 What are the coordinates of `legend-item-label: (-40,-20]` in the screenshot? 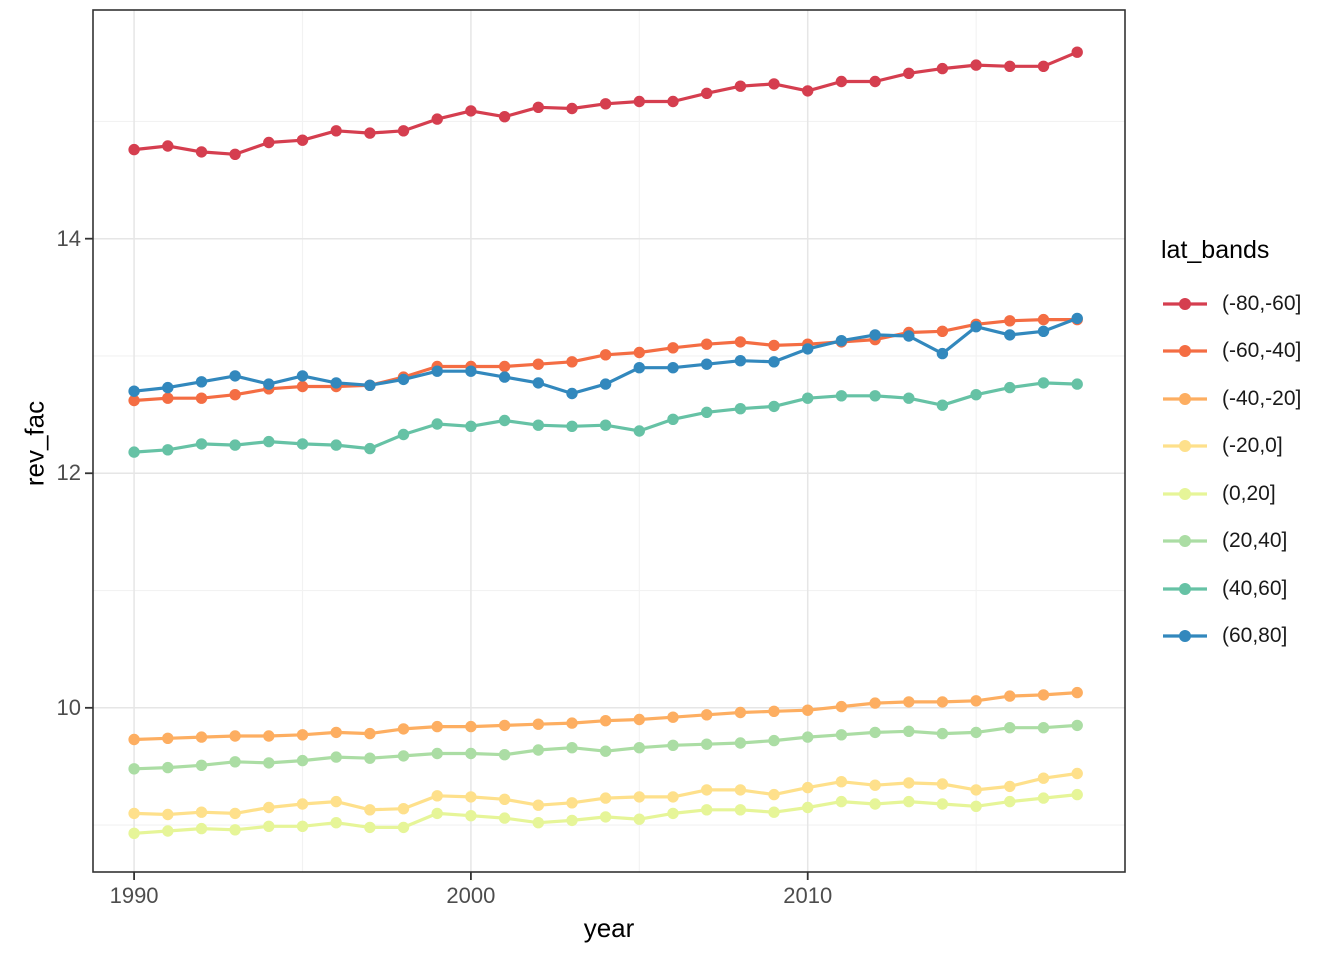 It's located at (1262, 398).